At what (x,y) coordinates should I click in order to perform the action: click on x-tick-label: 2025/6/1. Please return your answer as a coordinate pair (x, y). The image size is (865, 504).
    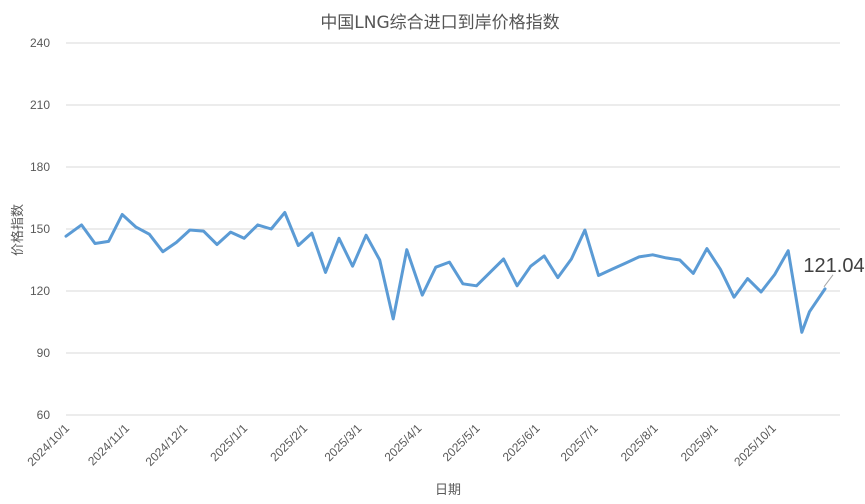
    Looking at the image, I should click on (521, 442).